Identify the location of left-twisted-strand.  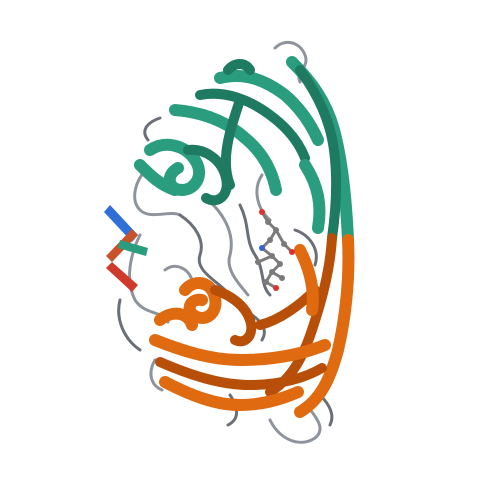
(126, 248).